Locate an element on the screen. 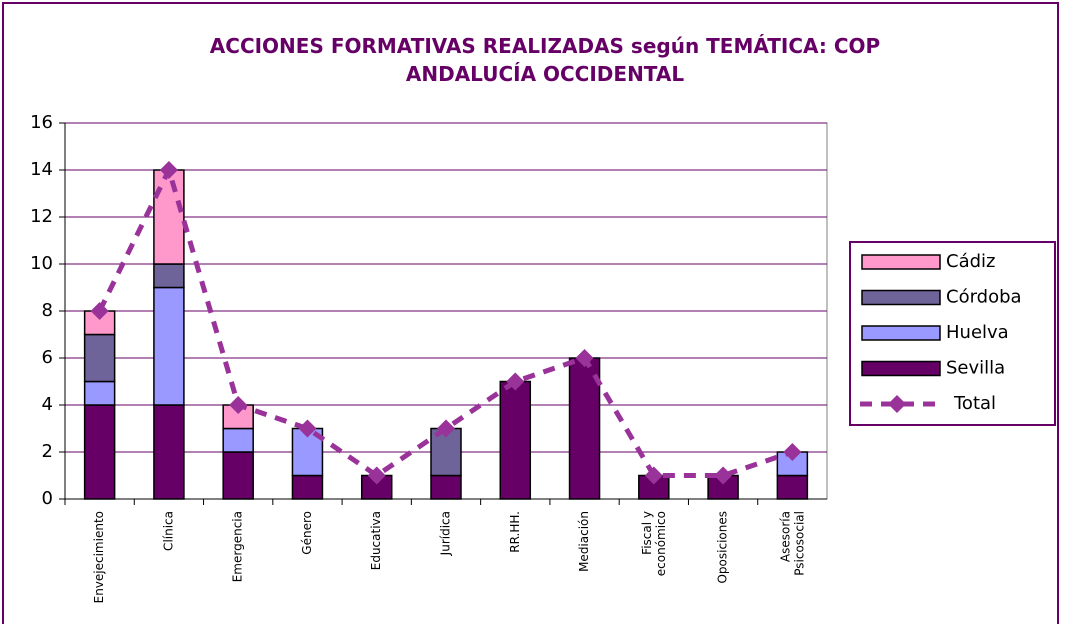  x-tick-label: Clínica is located at coordinates (168, 531).